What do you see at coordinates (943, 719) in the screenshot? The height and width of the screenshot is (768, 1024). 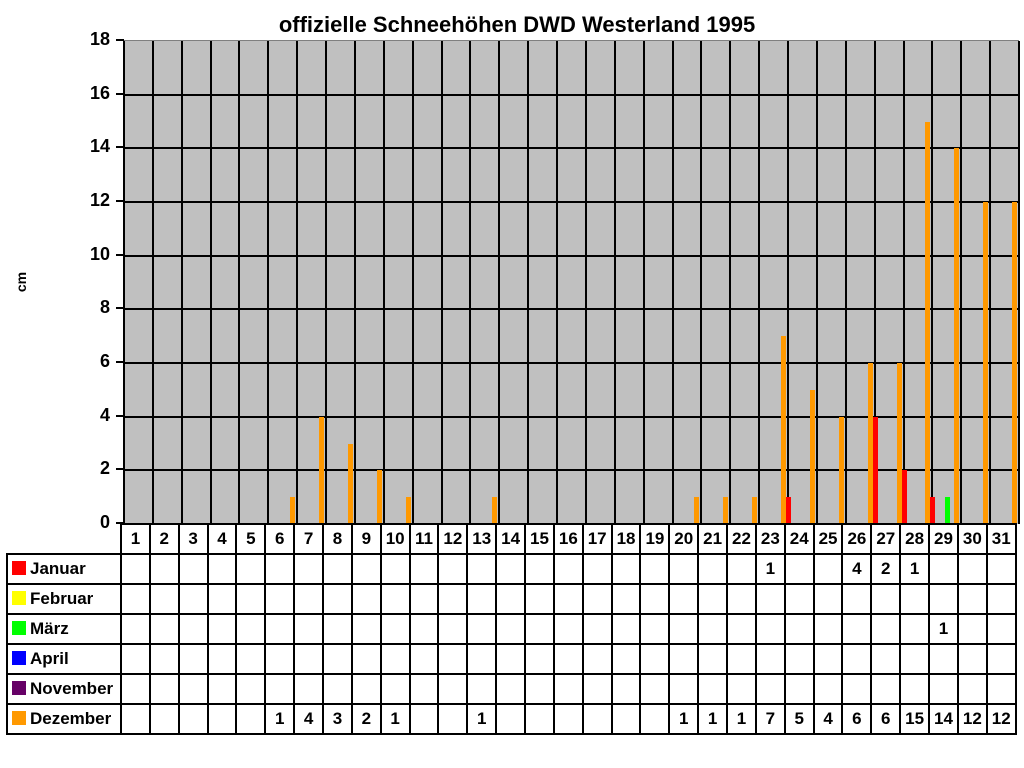 I see `table-cell: 14` at bounding box center [943, 719].